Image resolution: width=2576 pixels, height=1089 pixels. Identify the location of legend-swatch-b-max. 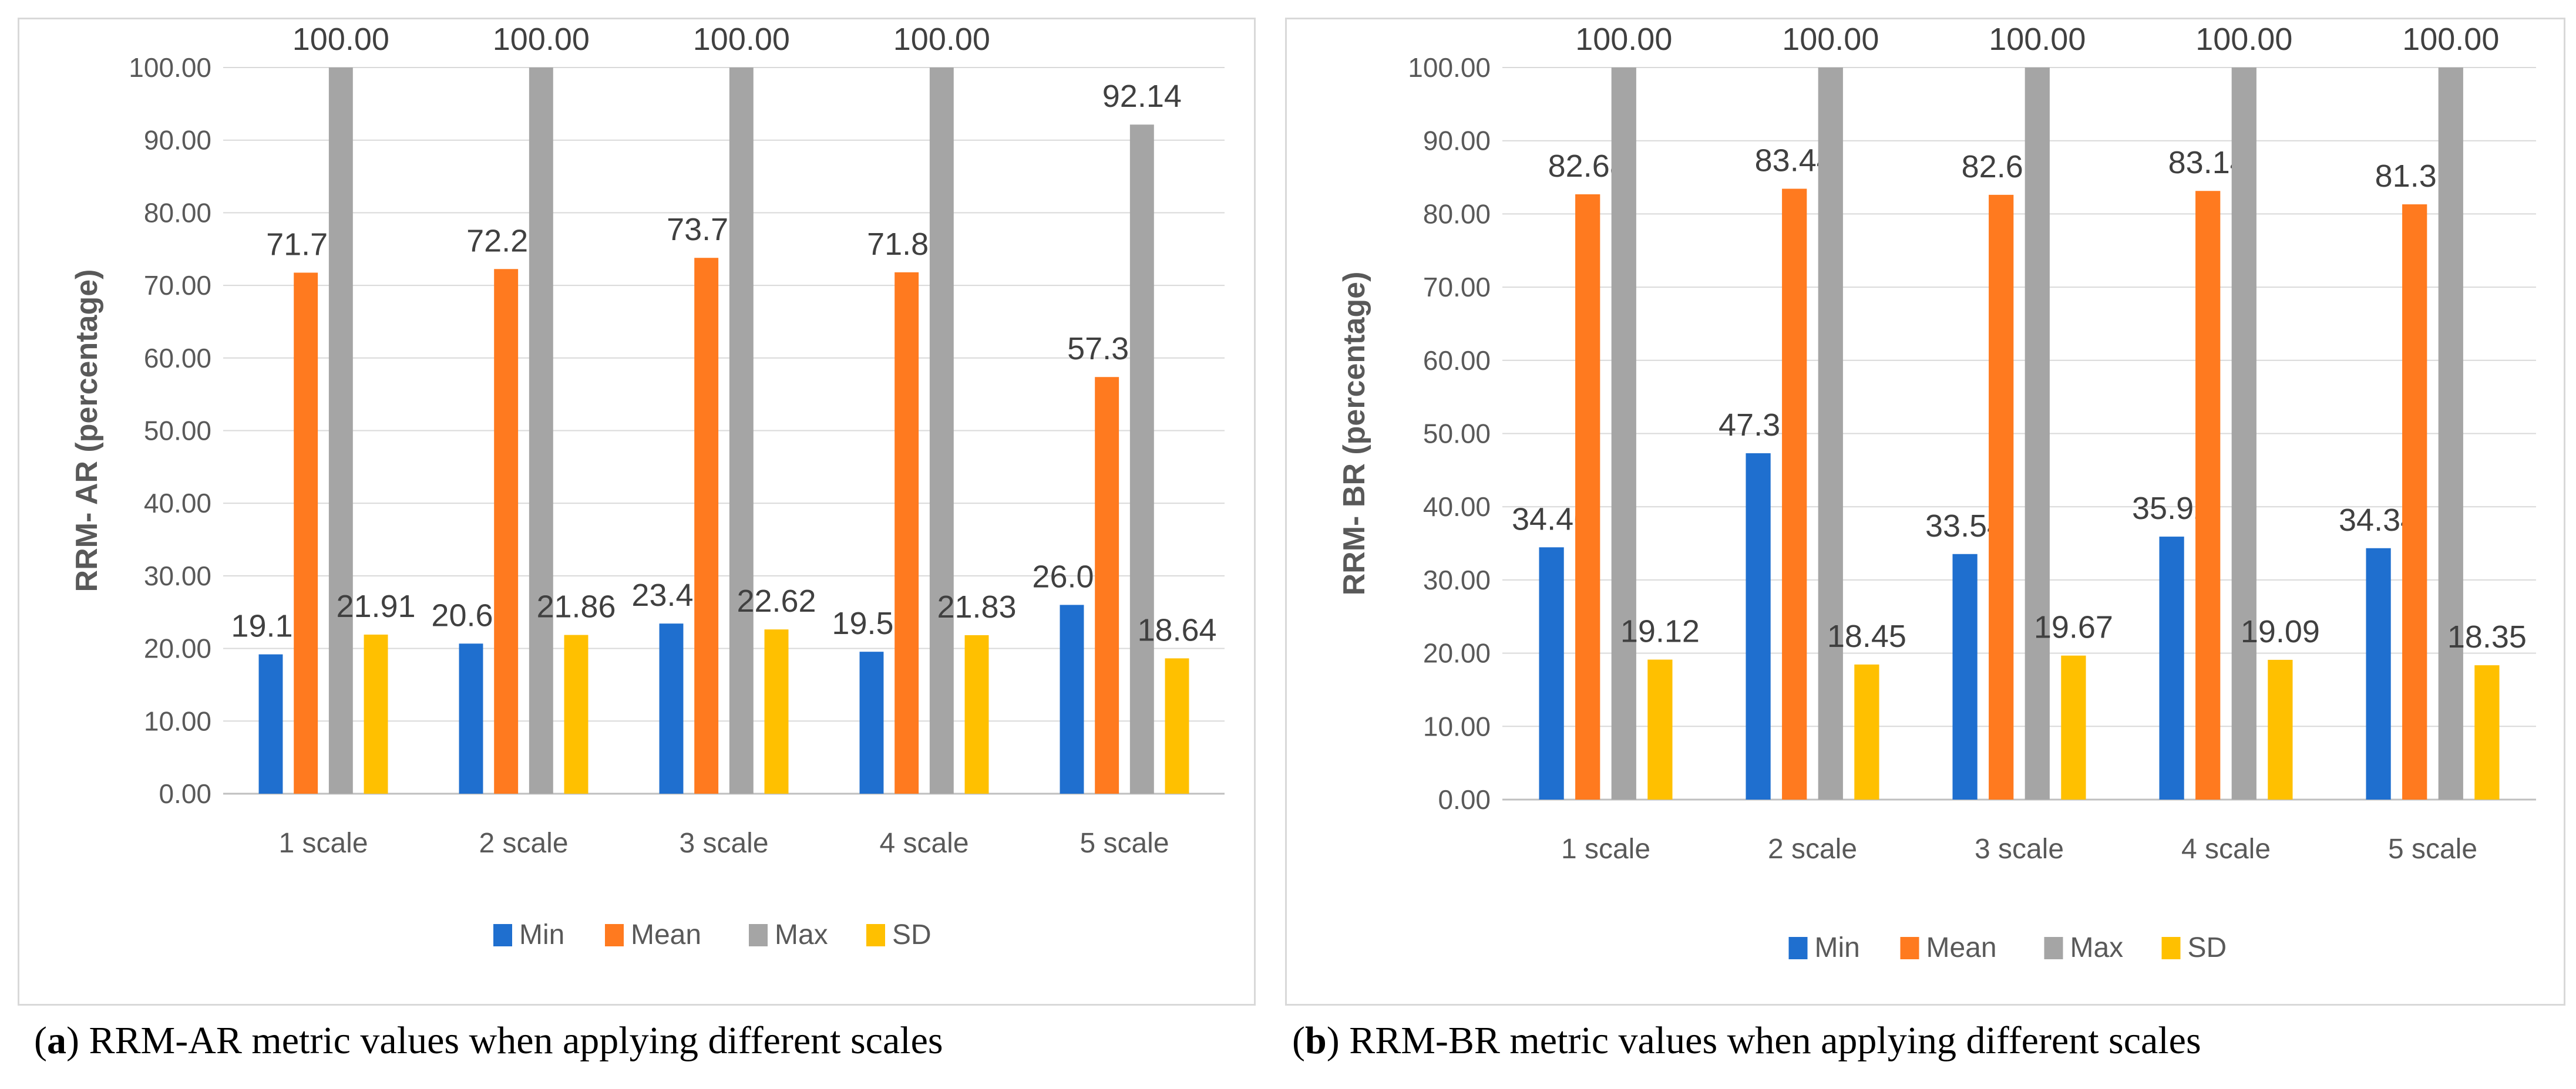
(2053, 948).